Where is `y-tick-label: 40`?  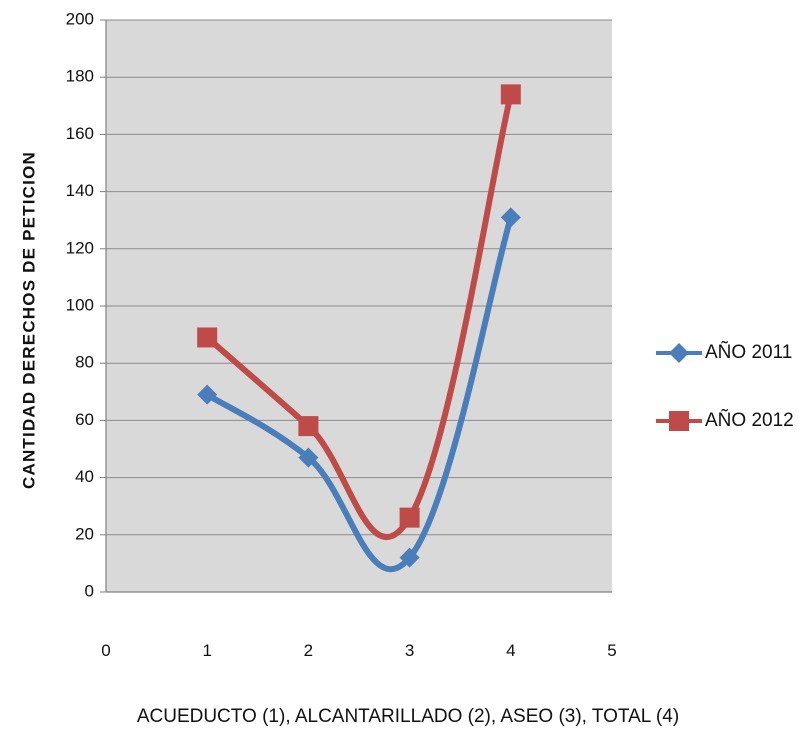 y-tick-label: 40 is located at coordinates (84, 476).